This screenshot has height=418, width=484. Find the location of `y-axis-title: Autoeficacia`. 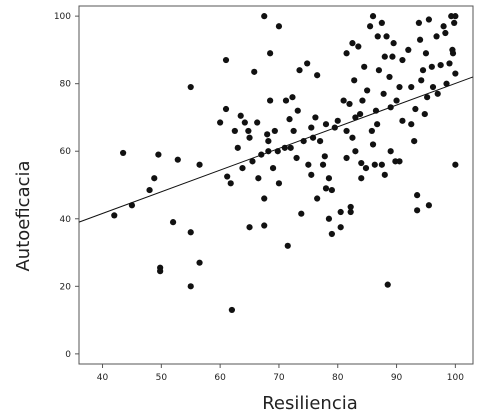

y-axis-title: Autoeficacia is located at coordinates (23, 215).